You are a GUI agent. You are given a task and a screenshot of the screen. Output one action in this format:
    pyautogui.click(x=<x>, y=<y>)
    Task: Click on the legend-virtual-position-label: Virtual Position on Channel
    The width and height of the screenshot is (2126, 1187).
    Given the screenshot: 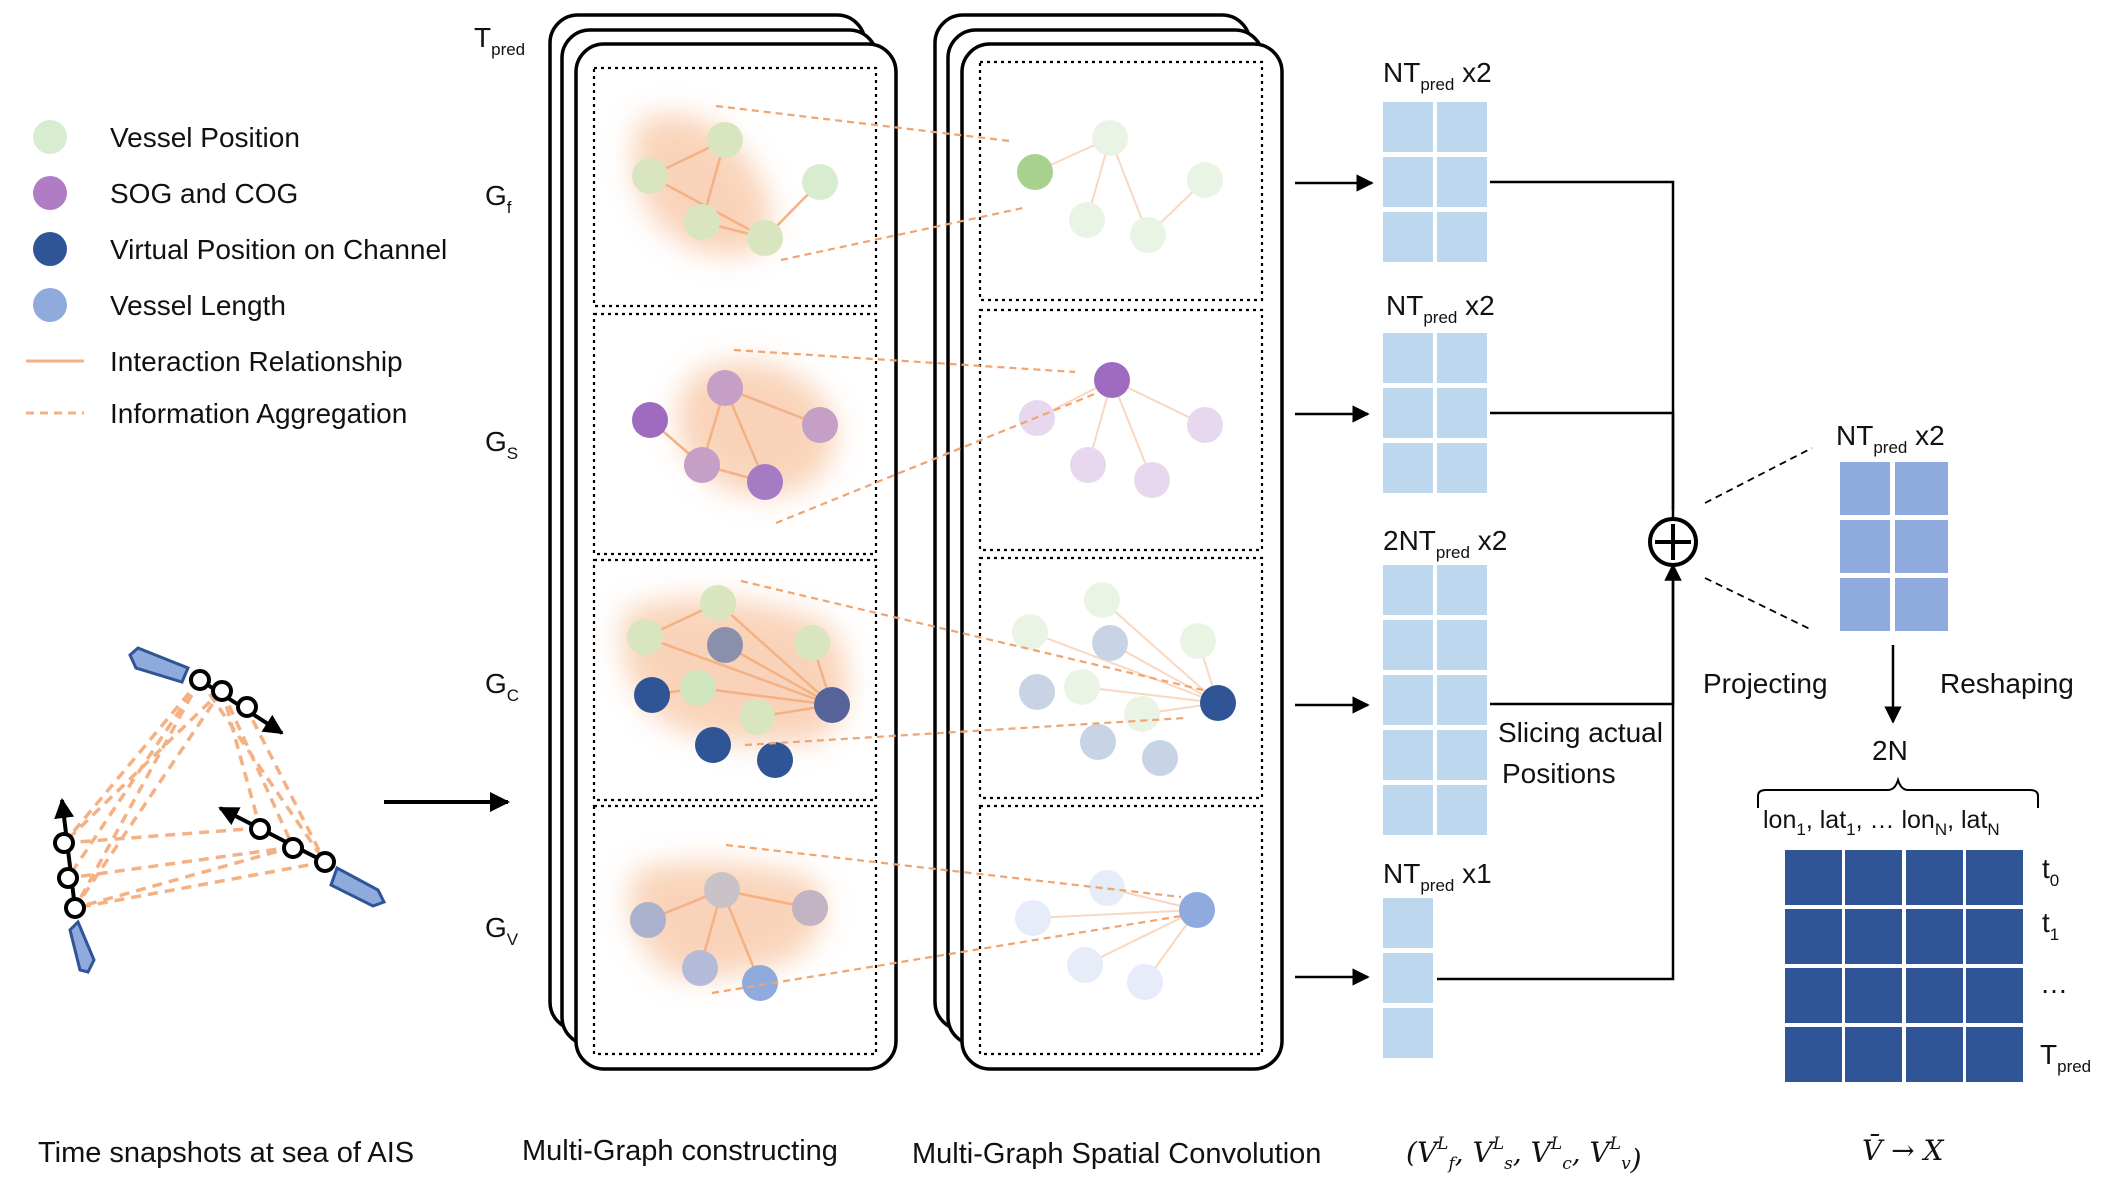 What is the action you would take?
    pyautogui.click(x=278, y=249)
    